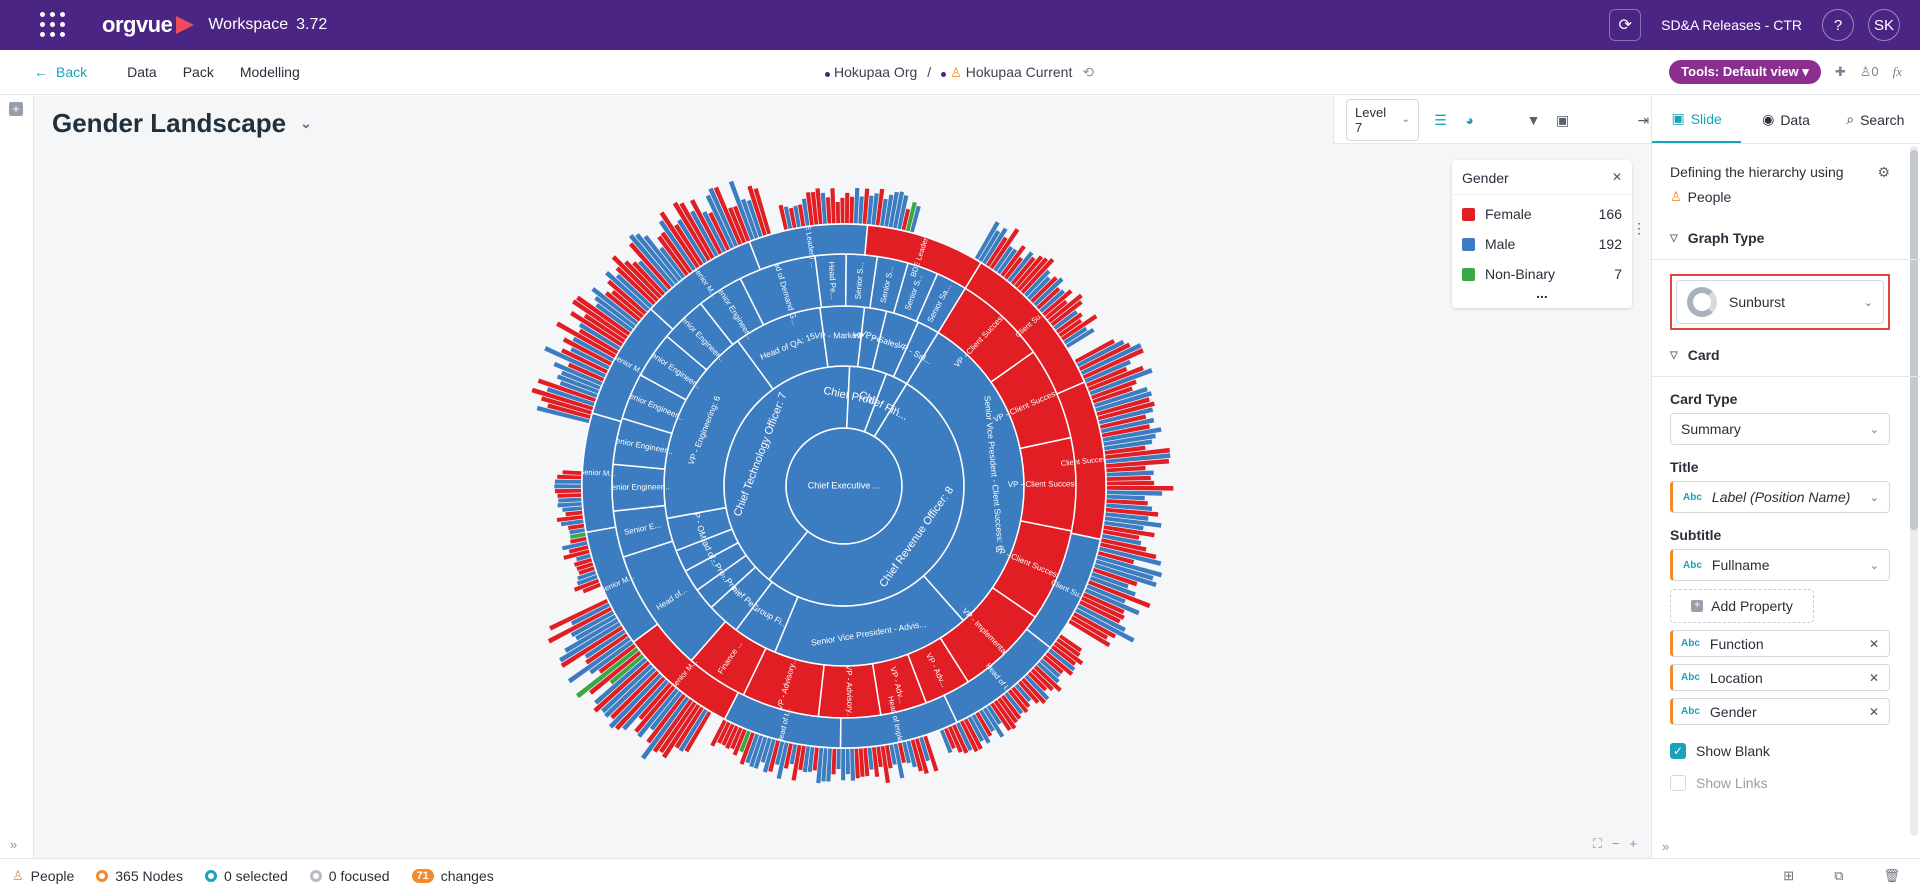  What do you see at coordinates (1780, 751) in the screenshot?
I see `show-blank-option: ✓ Show Blank` at bounding box center [1780, 751].